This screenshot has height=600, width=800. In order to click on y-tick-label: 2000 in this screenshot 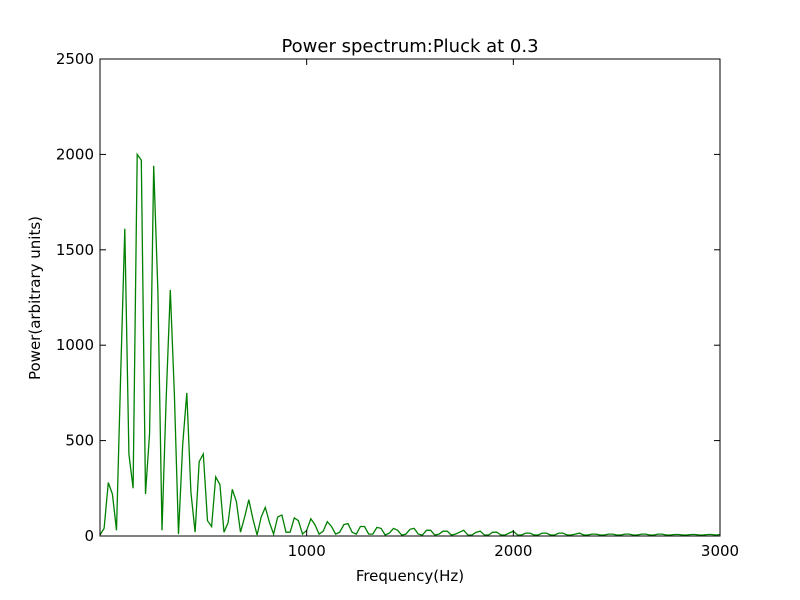, I will do `click(75, 154)`.